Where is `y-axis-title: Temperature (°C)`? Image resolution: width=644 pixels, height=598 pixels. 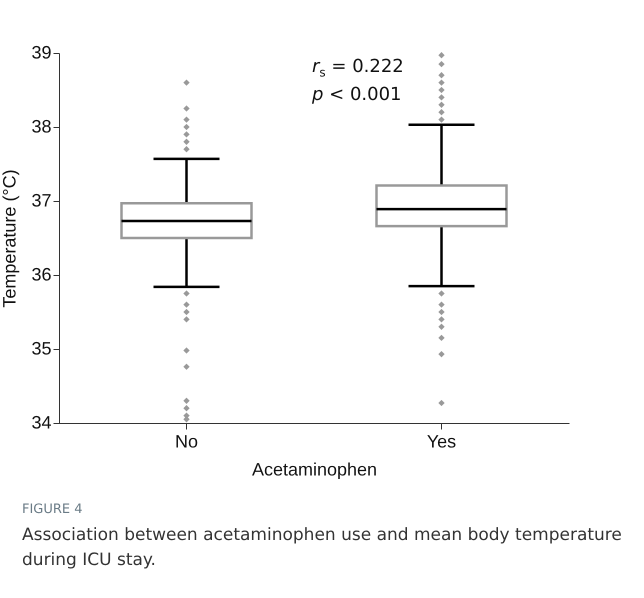
y-axis-title: Temperature (°C) is located at coordinates (10, 238).